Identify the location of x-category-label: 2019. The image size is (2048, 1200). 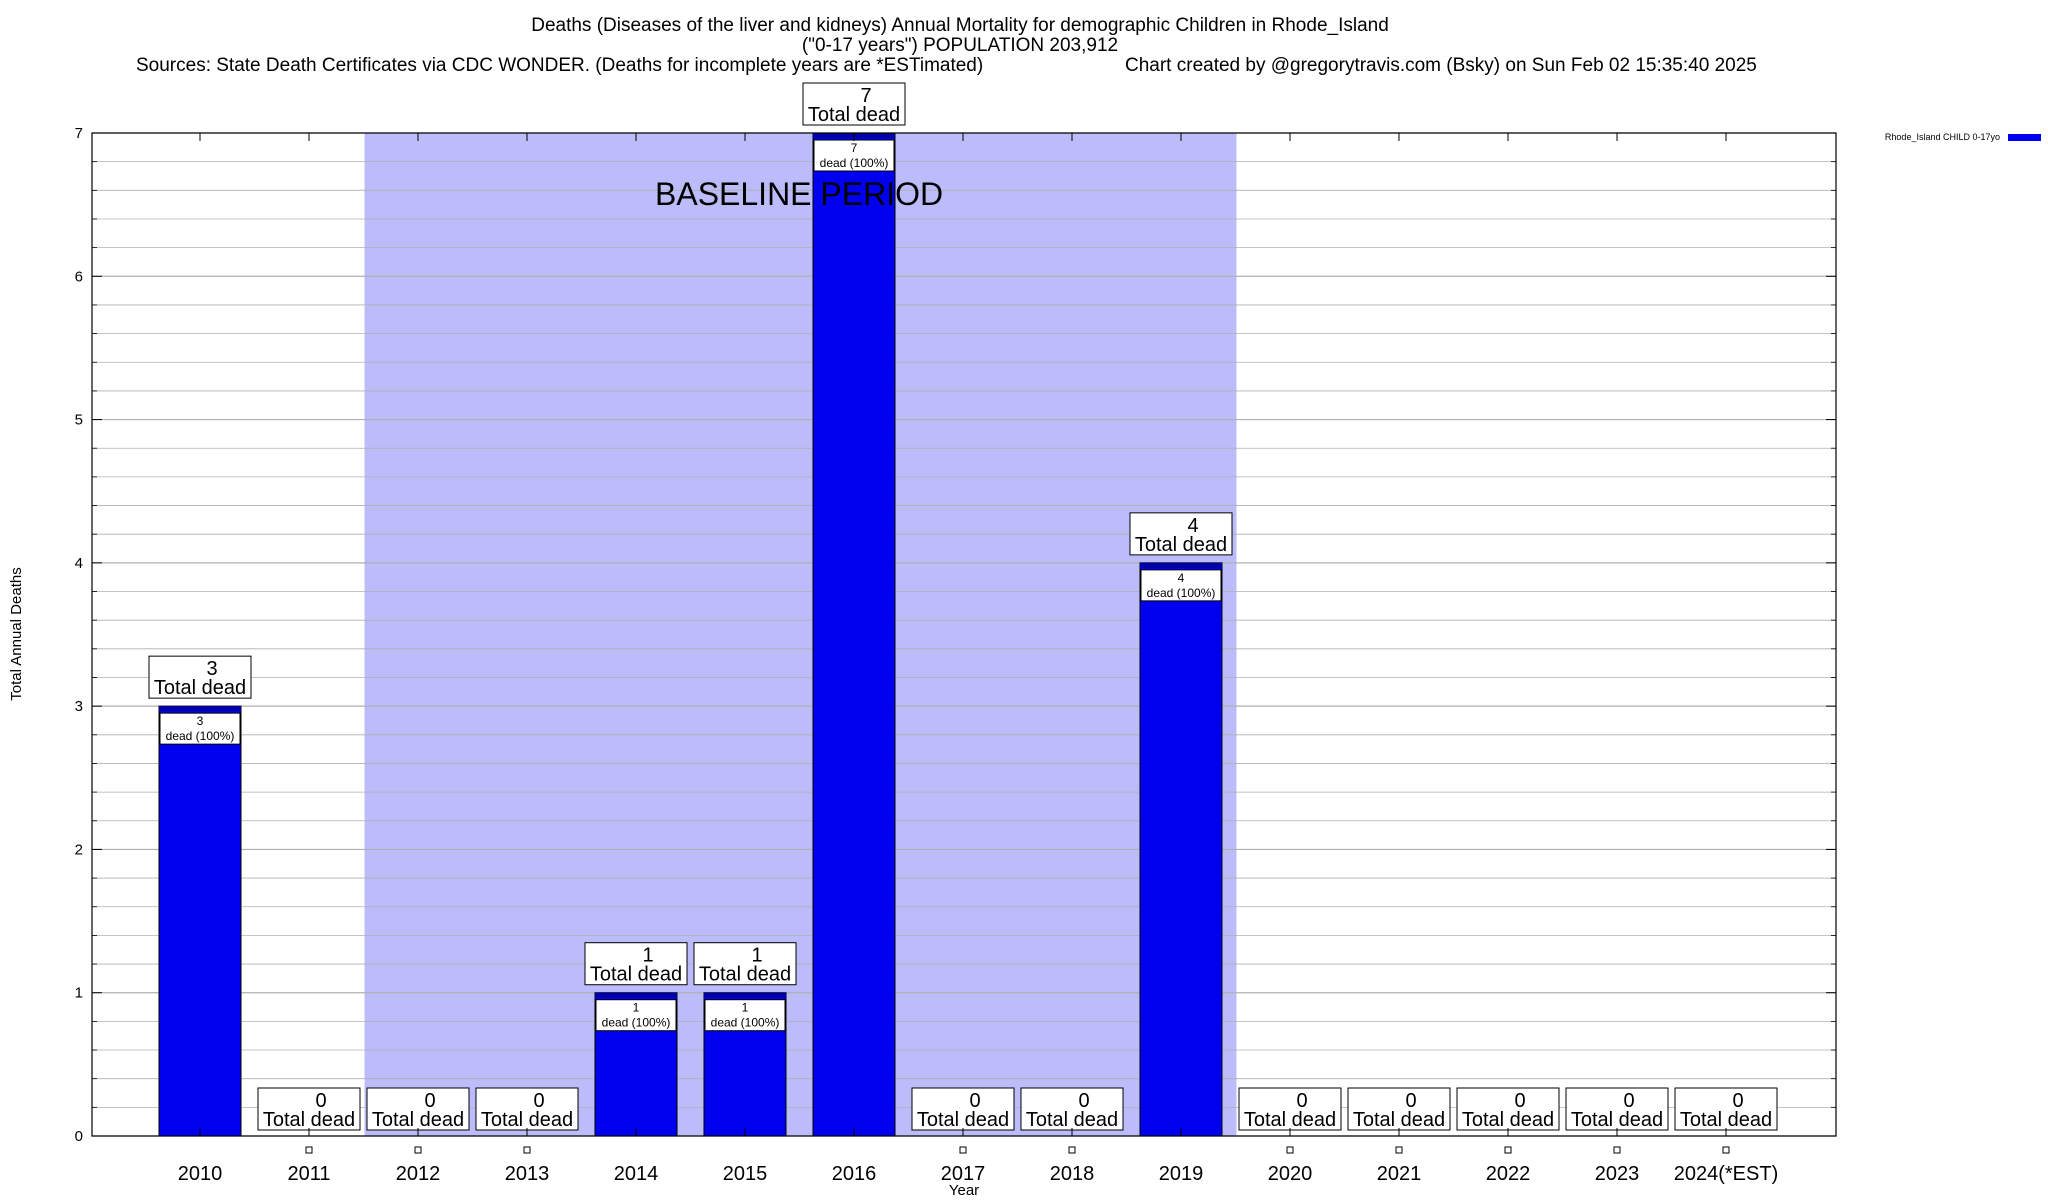
(1181, 1174).